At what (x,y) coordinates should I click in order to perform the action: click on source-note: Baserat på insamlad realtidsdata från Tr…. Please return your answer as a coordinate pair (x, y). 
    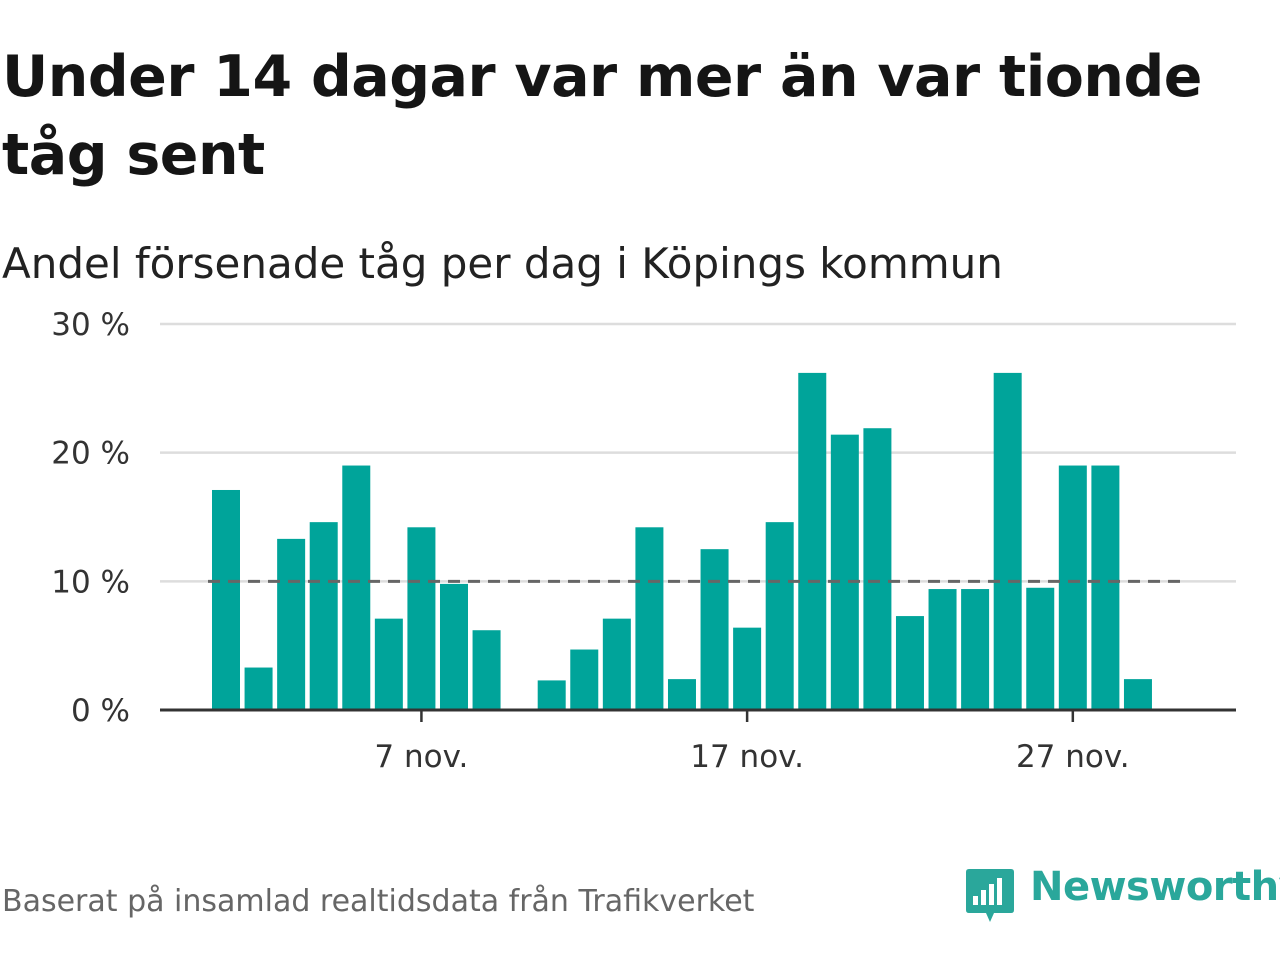
    Looking at the image, I should click on (378, 901).